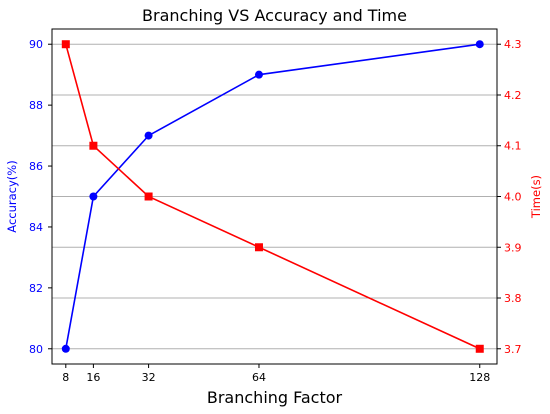 This screenshot has height=414, width=550. What do you see at coordinates (536, 197) in the screenshot?
I see `y-axis-label-right: Time(s)` at bounding box center [536, 197].